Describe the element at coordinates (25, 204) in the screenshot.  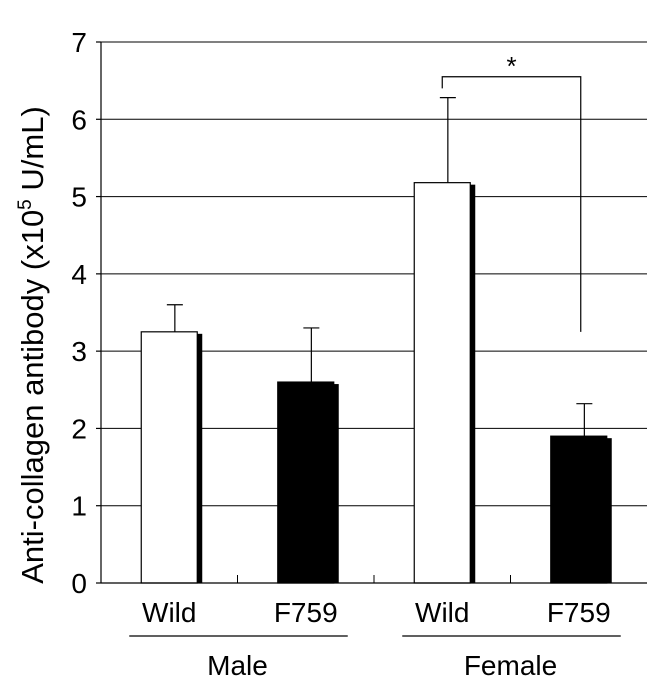
I see `y-axis-label-superscript: 5` at that location.